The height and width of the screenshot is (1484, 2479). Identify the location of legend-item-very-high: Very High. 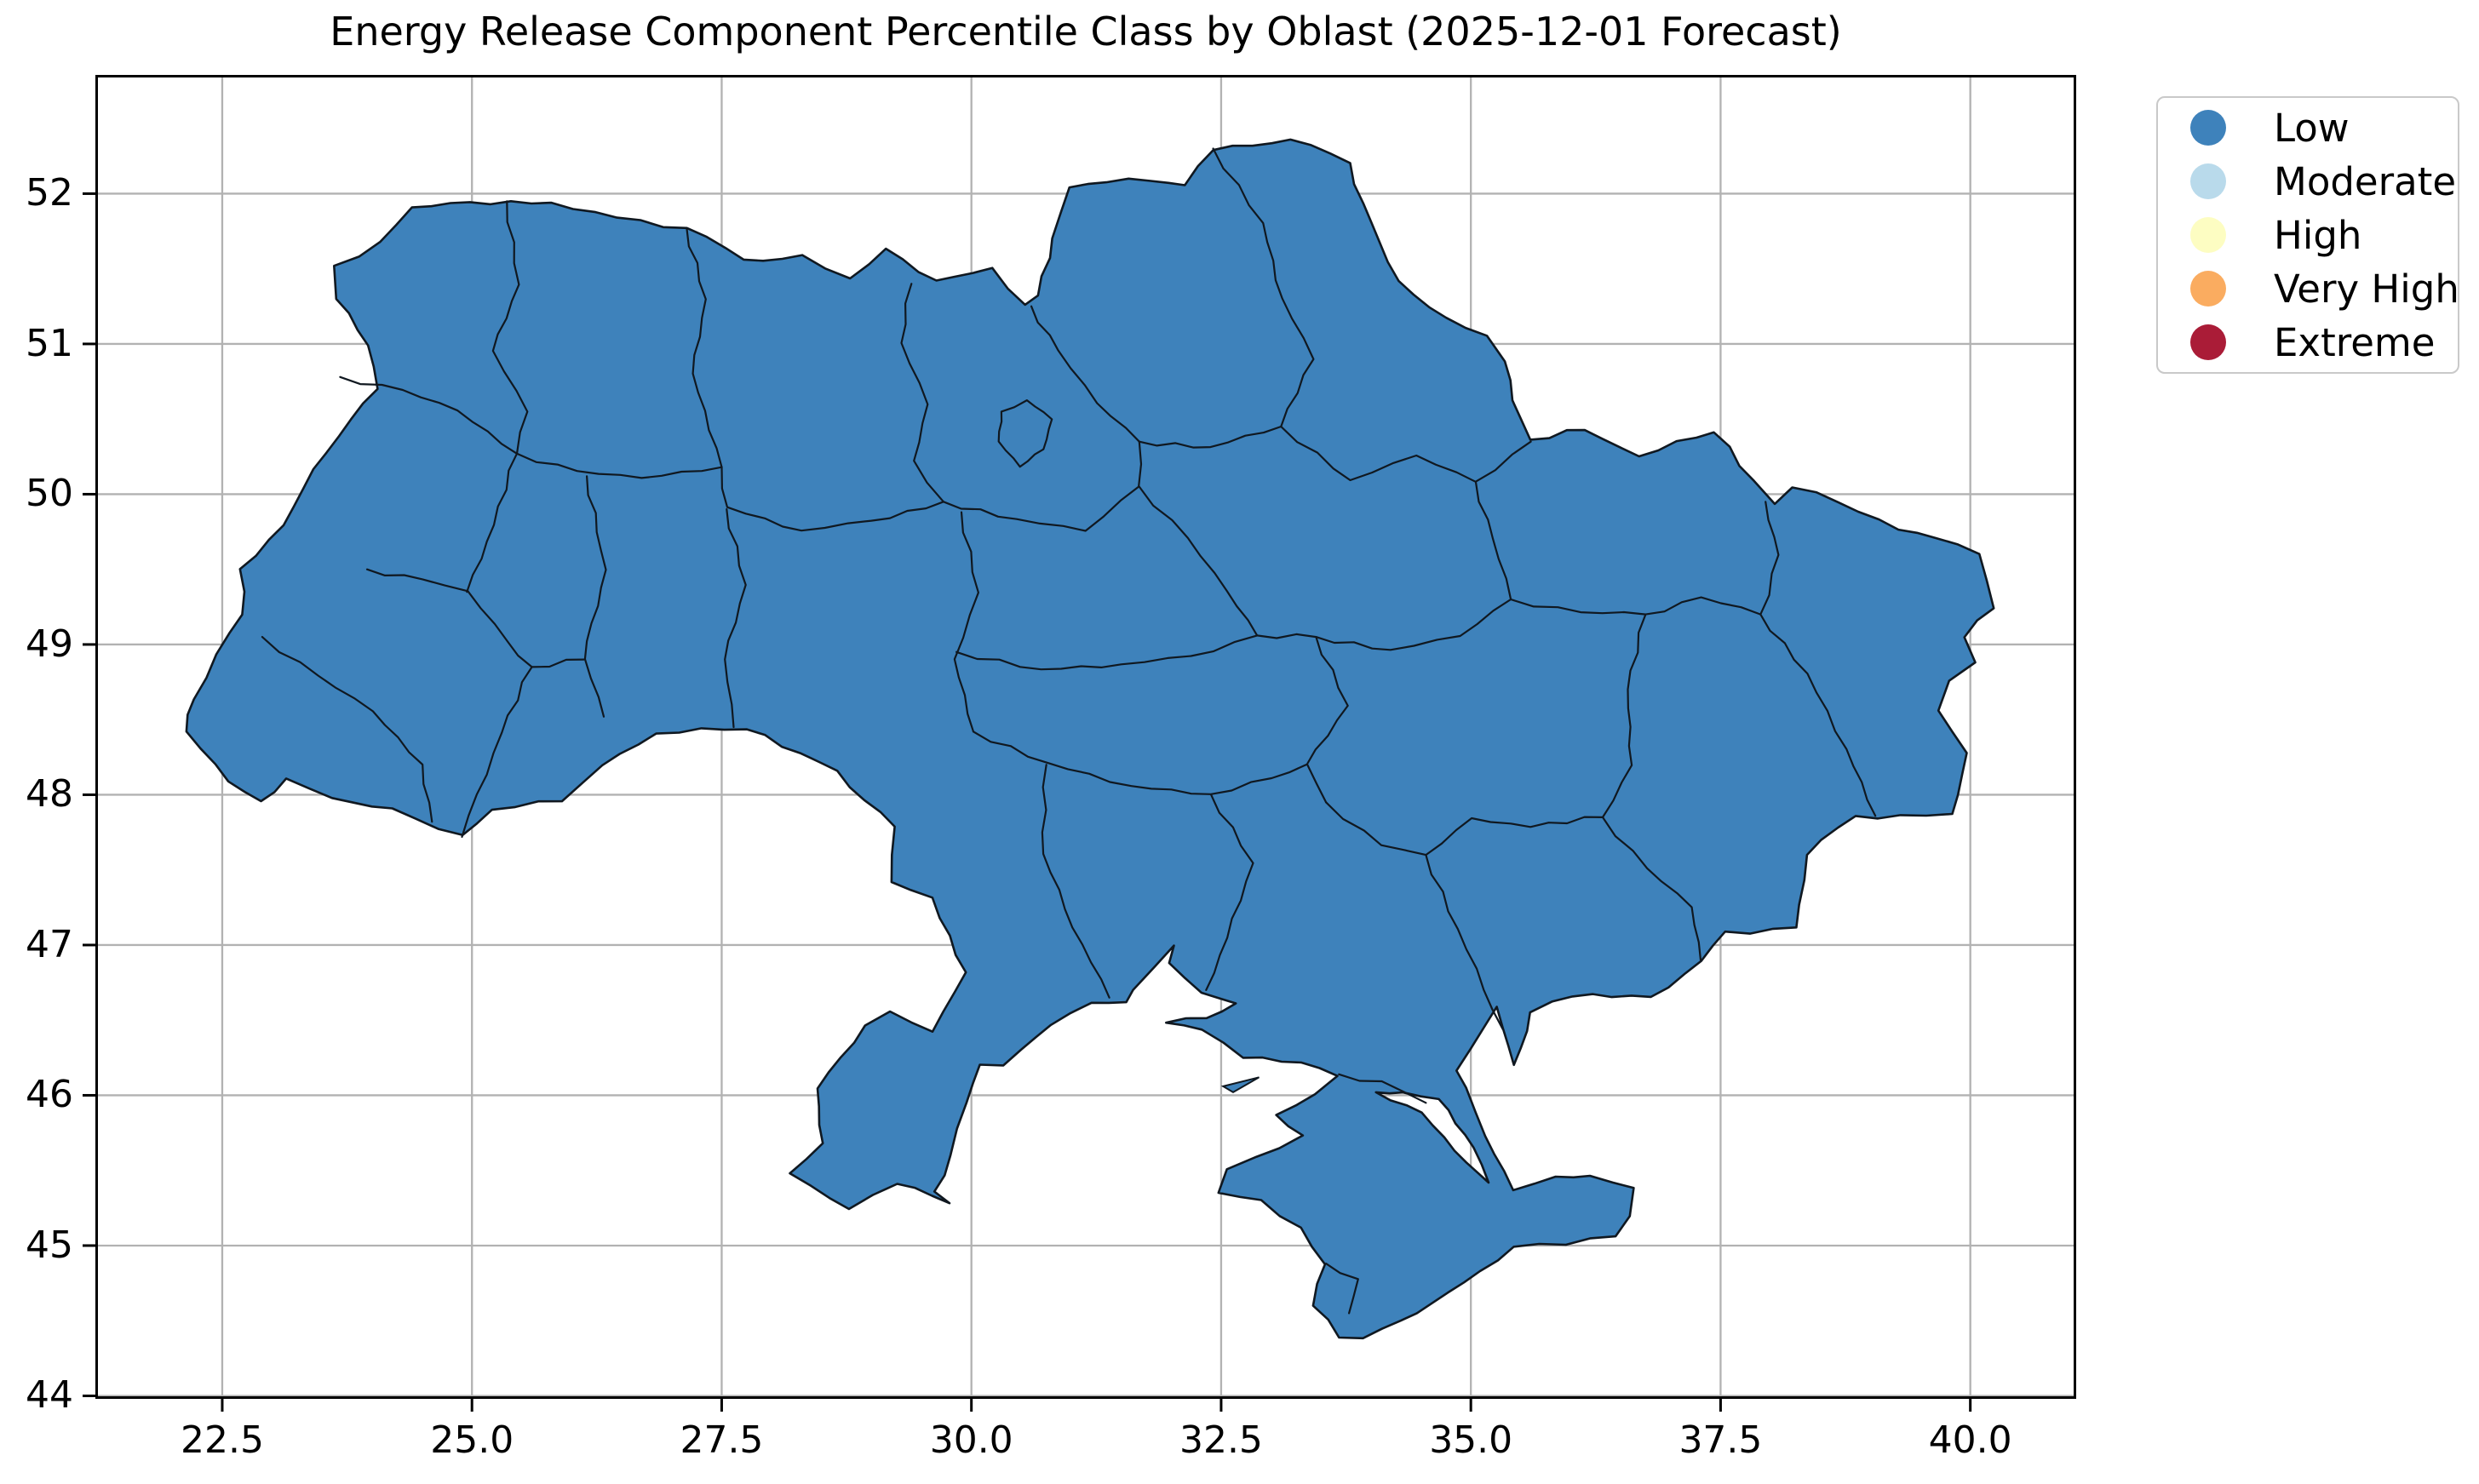
(2308, 289).